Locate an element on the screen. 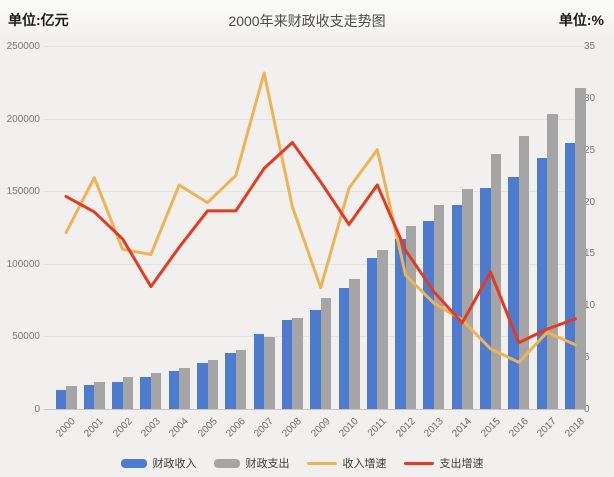 The height and width of the screenshot is (477, 614). bar-财政收入-2009 is located at coordinates (315, 359).